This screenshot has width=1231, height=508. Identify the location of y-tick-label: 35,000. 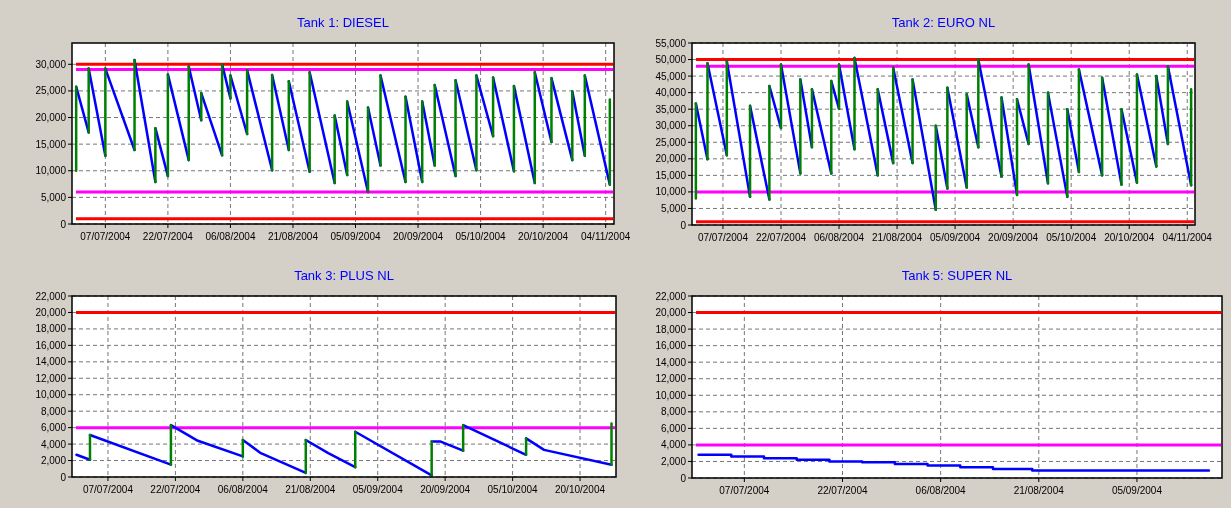
(671, 109).